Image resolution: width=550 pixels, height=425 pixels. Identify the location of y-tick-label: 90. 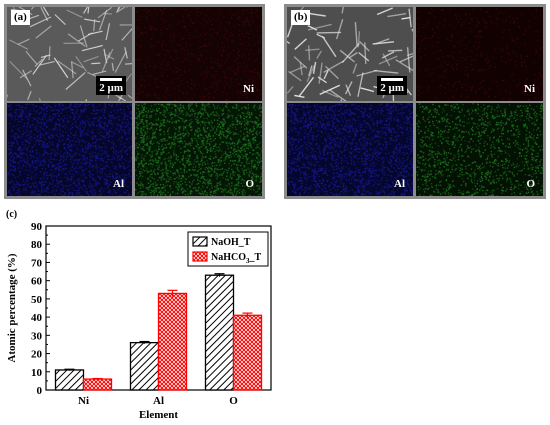
(37, 227).